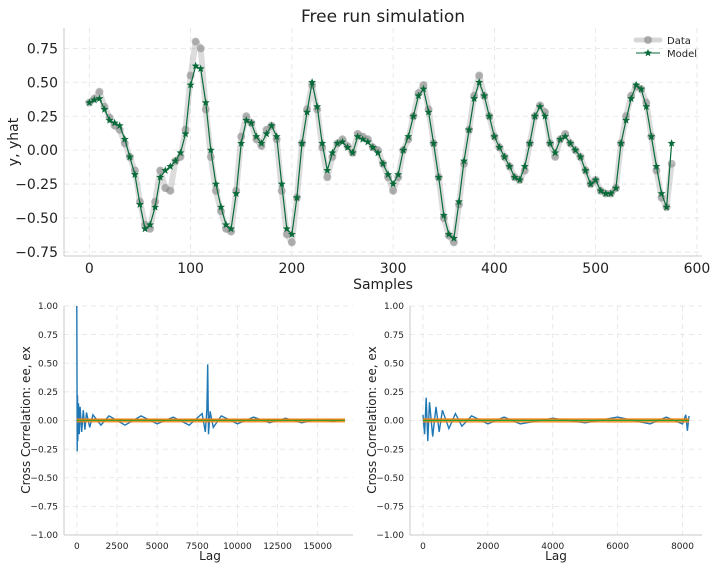  I want to click on legend-label-model: Model, so click(682, 54).